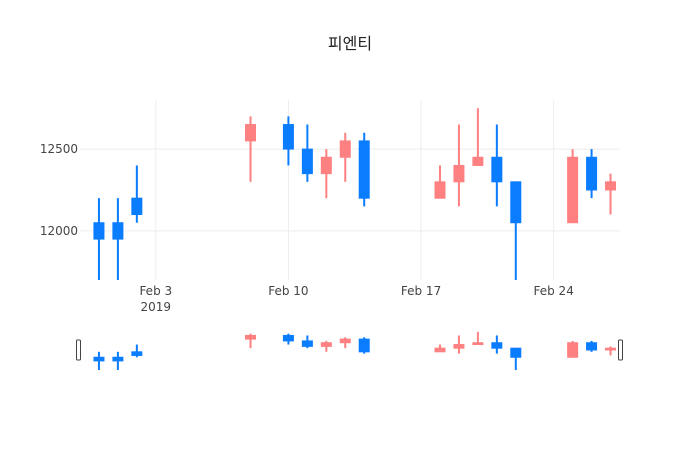 The image size is (700, 450). What do you see at coordinates (350, 43) in the screenshot?
I see `chart-title: 피엔티` at bounding box center [350, 43].